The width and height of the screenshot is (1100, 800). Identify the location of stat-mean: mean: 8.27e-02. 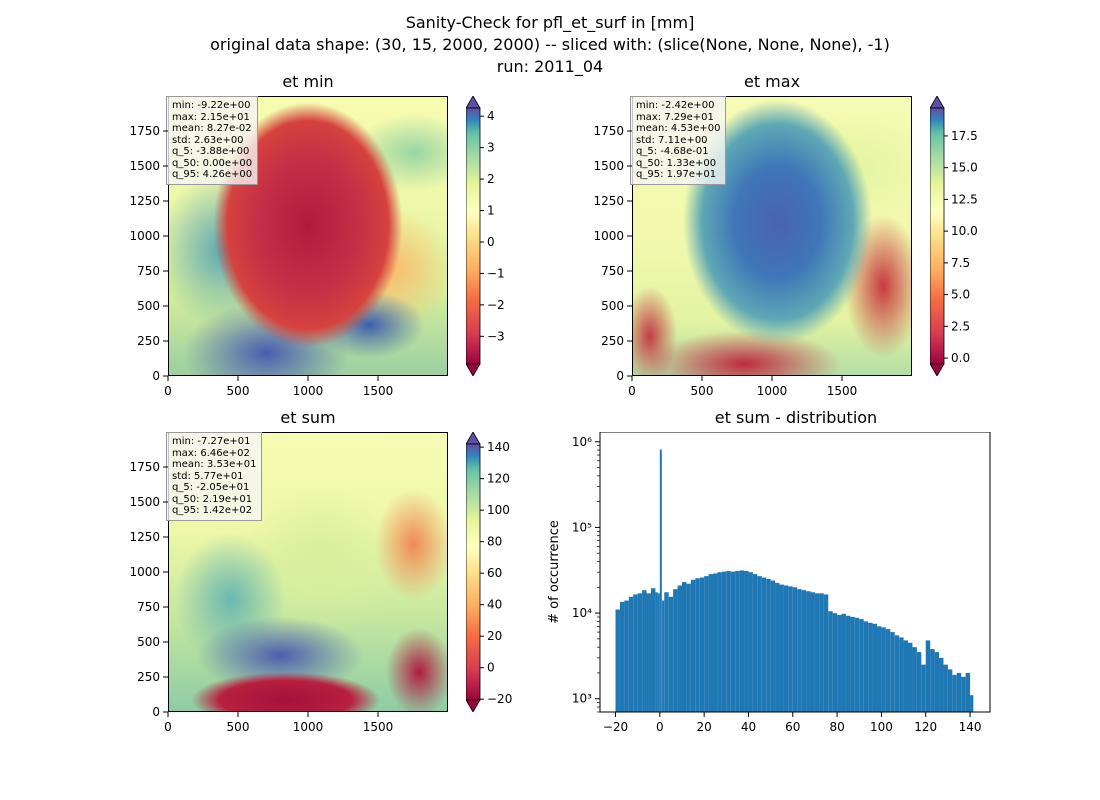
(212, 128).